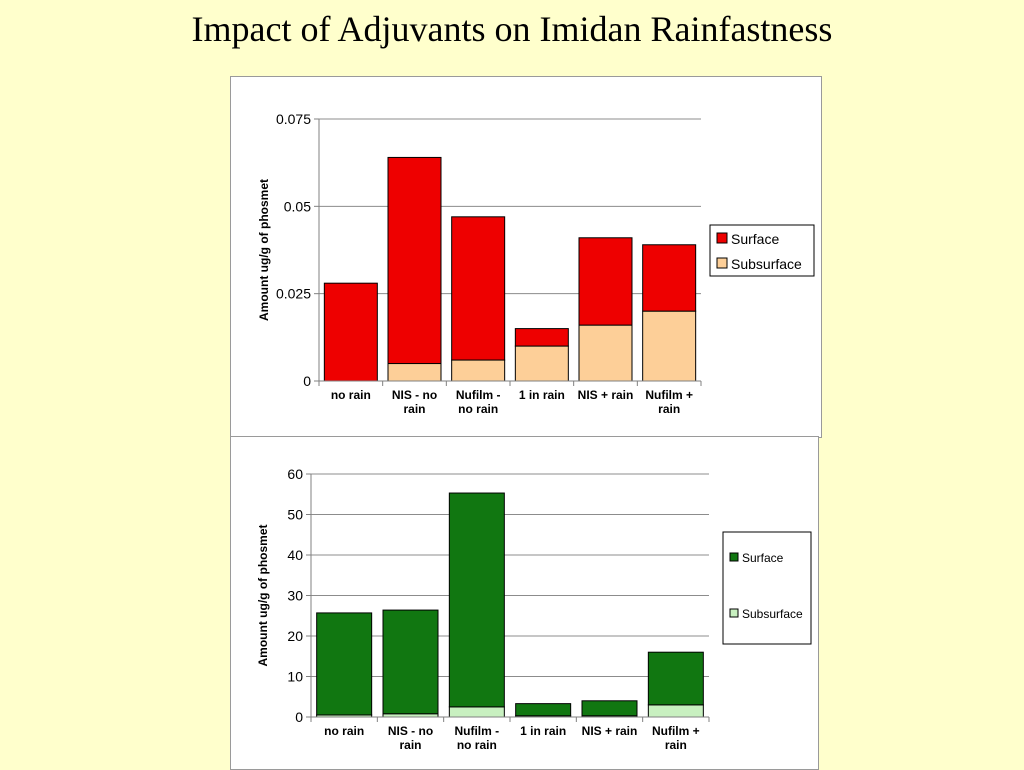  What do you see at coordinates (722, 263) in the screenshot?
I see `chart-top-legend-swatch-subsurface` at bounding box center [722, 263].